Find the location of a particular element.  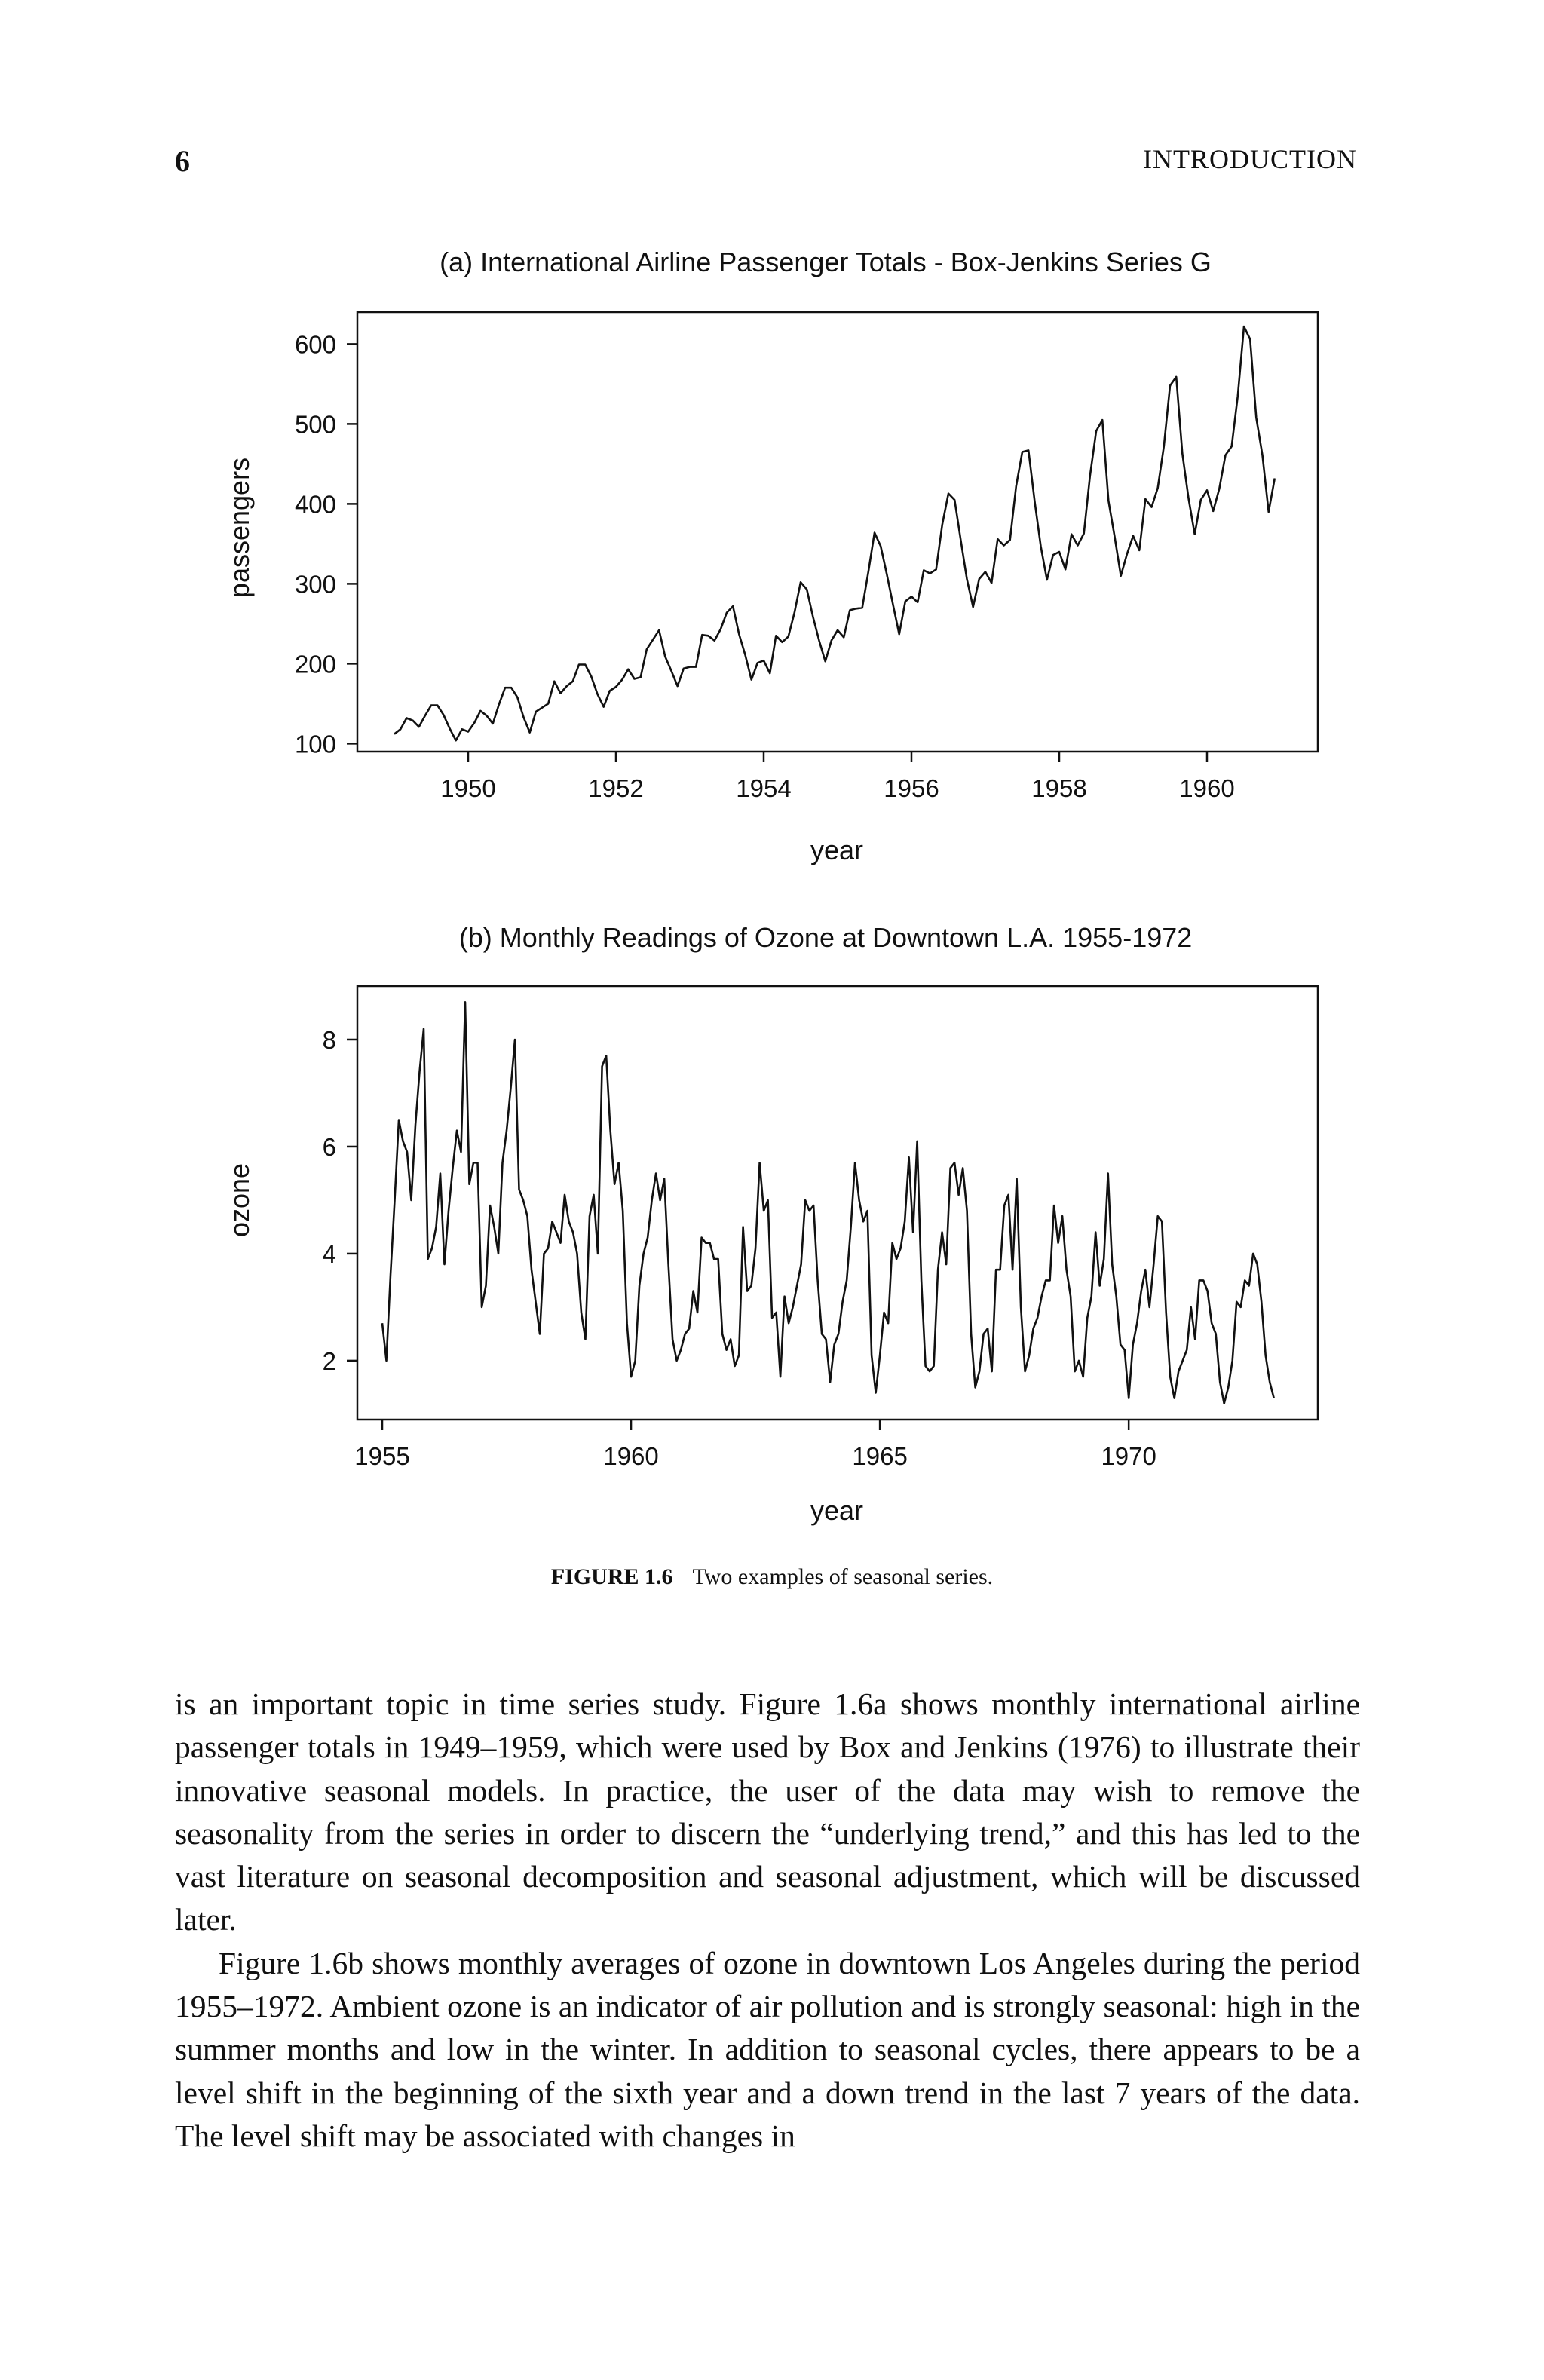

x-tick-label: 1954 is located at coordinates (763, 788).